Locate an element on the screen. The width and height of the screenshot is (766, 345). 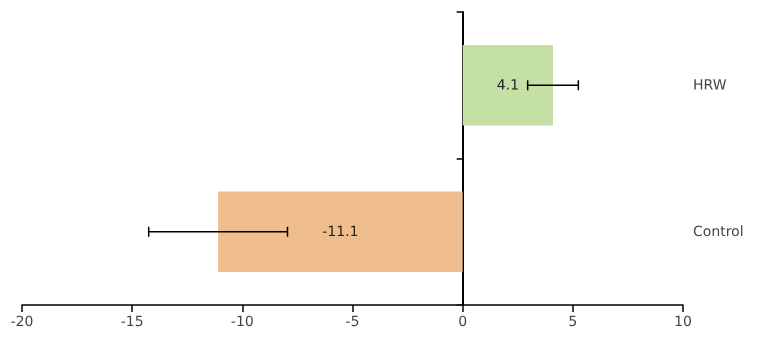
x-tick-label: 0 is located at coordinates (463, 322).